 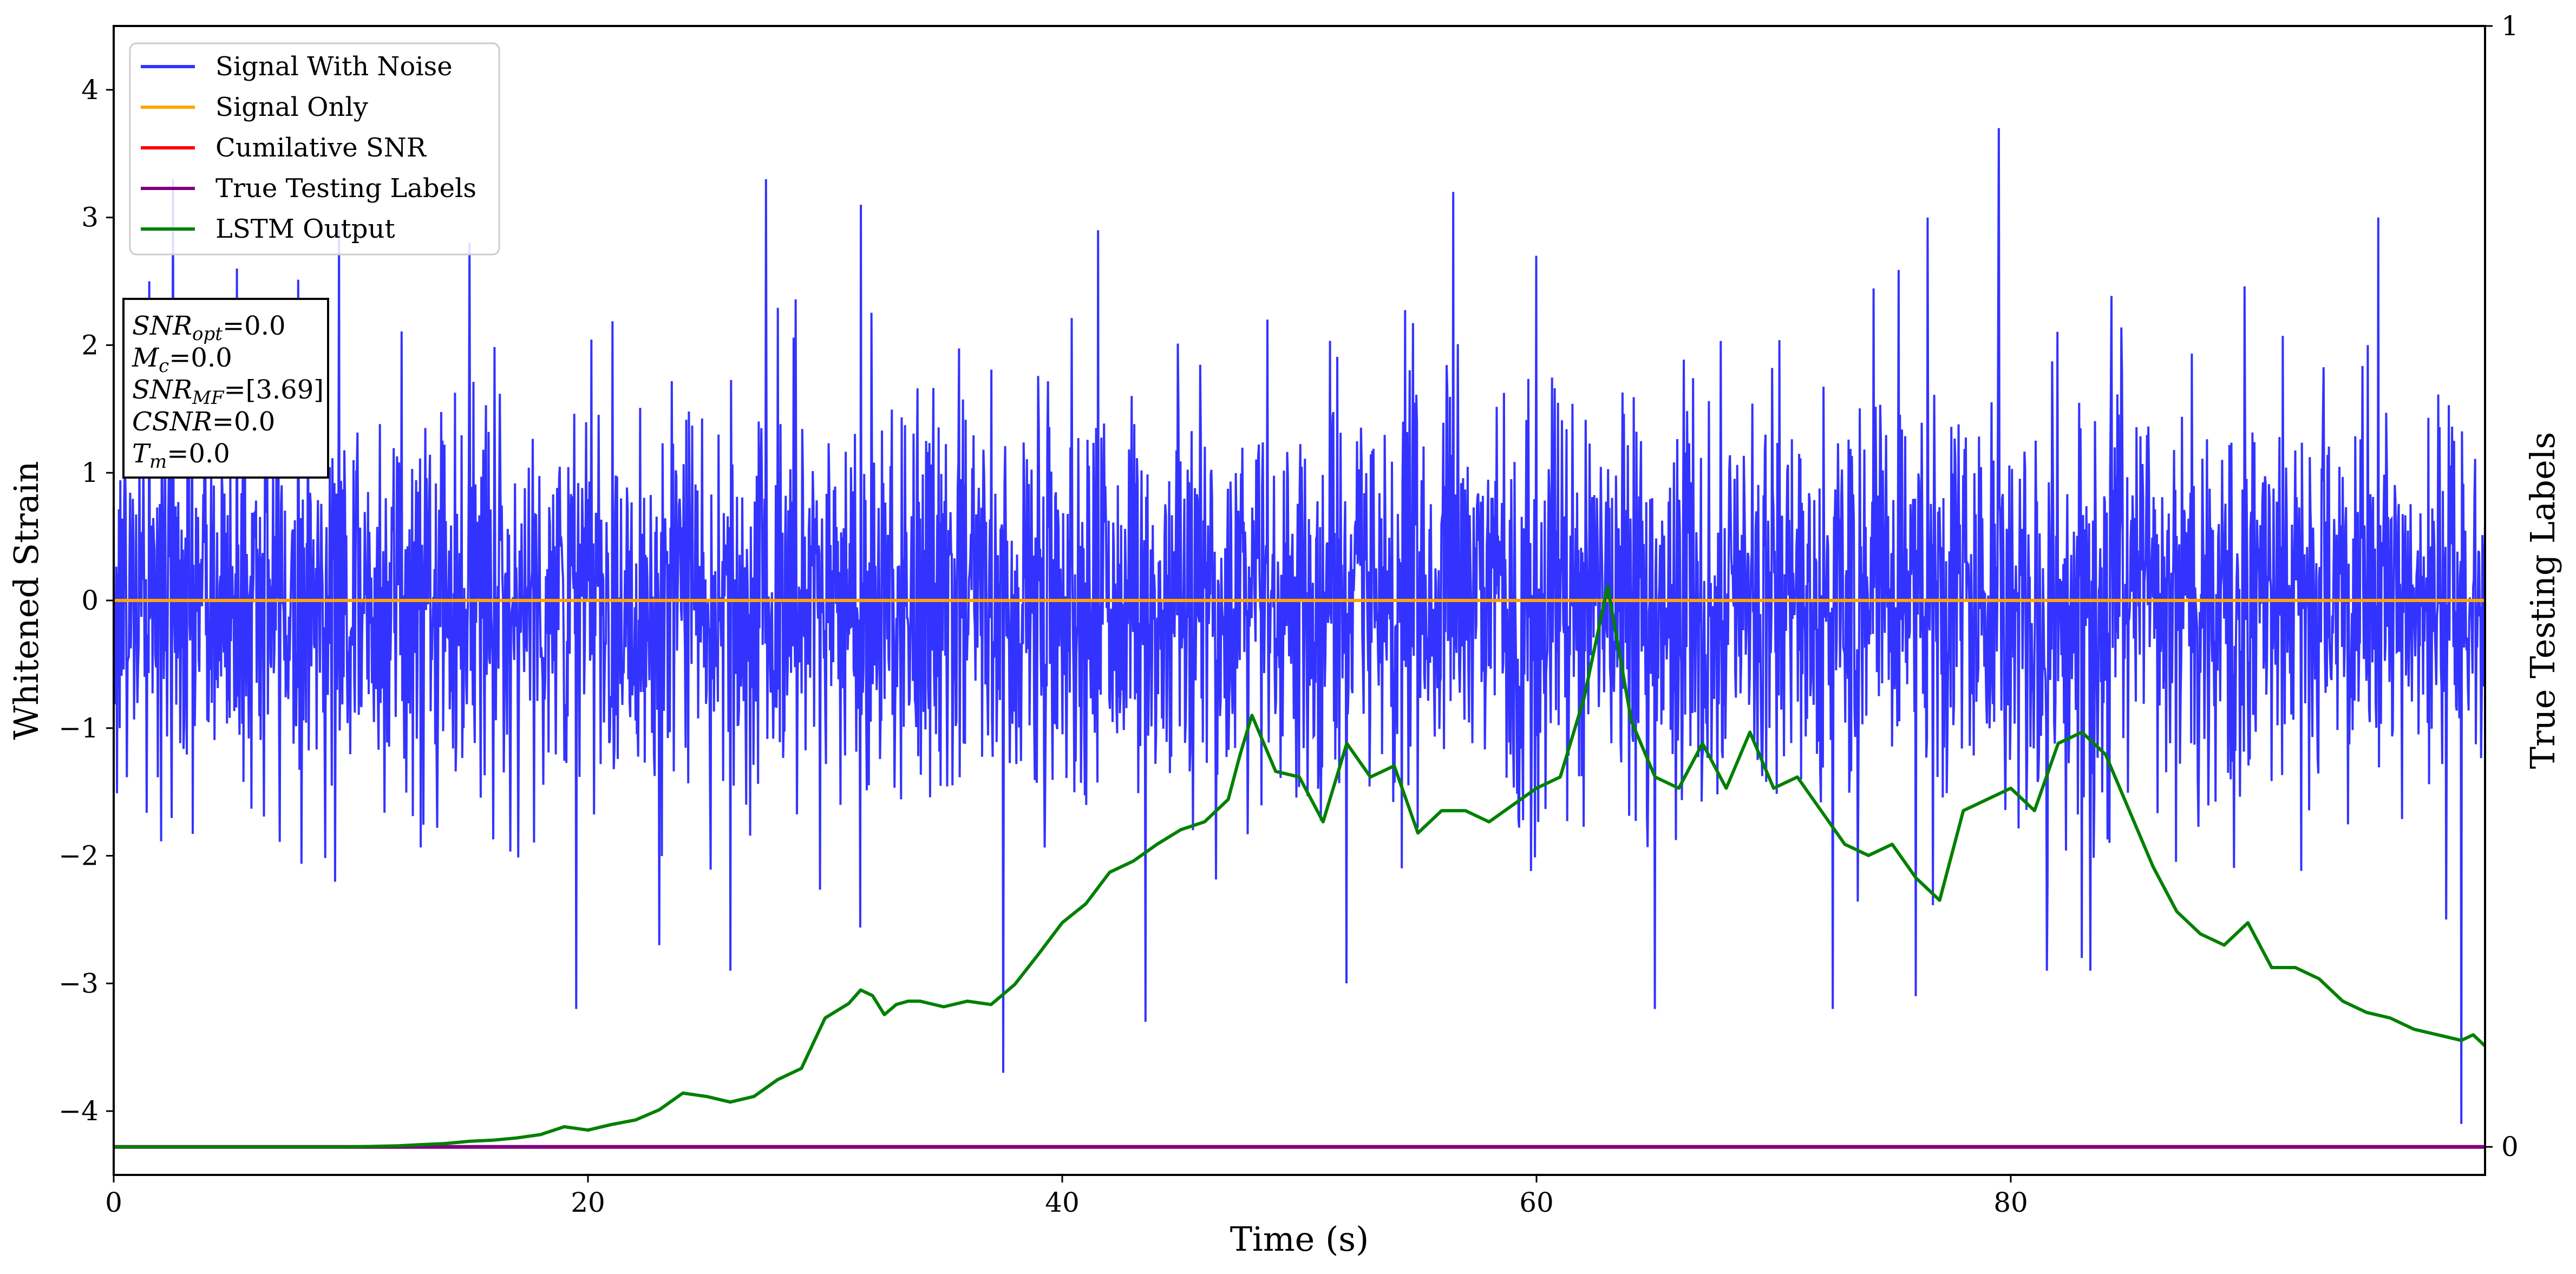 What do you see at coordinates (334, 66) in the screenshot?
I see `legend-label-signal-with-noise: Signal With Noise` at bounding box center [334, 66].